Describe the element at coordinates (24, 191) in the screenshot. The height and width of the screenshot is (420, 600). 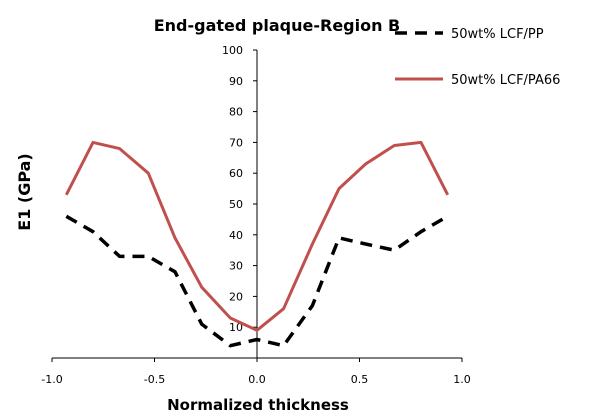
I see `y-axis-title: E1 (GPa)` at that location.